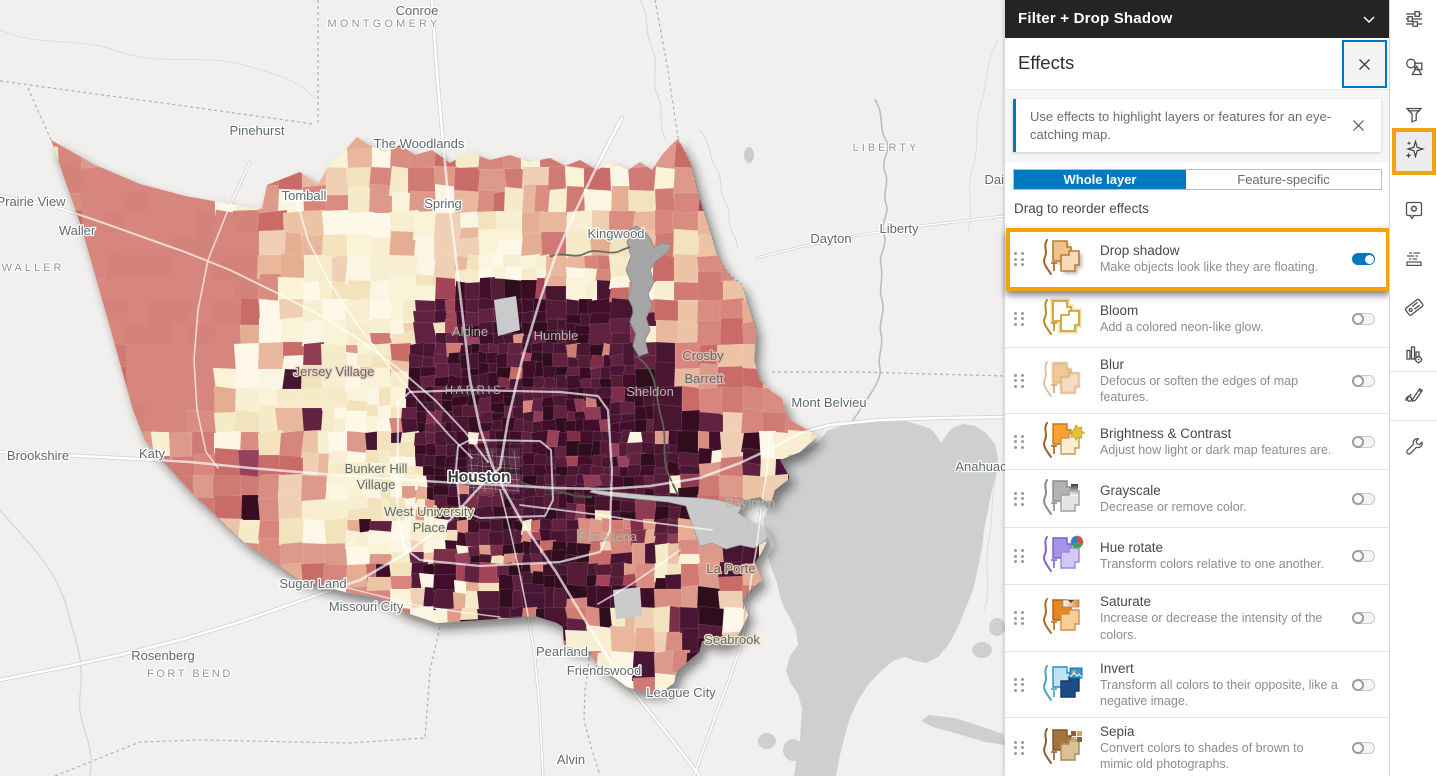 The width and height of the screenshot is (1437, 776). I want to click on svg-text: Seabrook, so click(732, 639).